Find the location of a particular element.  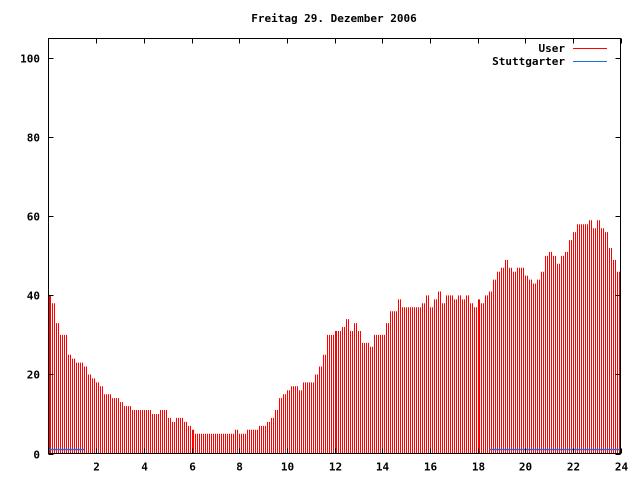

legend-label-user: User is located at coordinates (552, 48).